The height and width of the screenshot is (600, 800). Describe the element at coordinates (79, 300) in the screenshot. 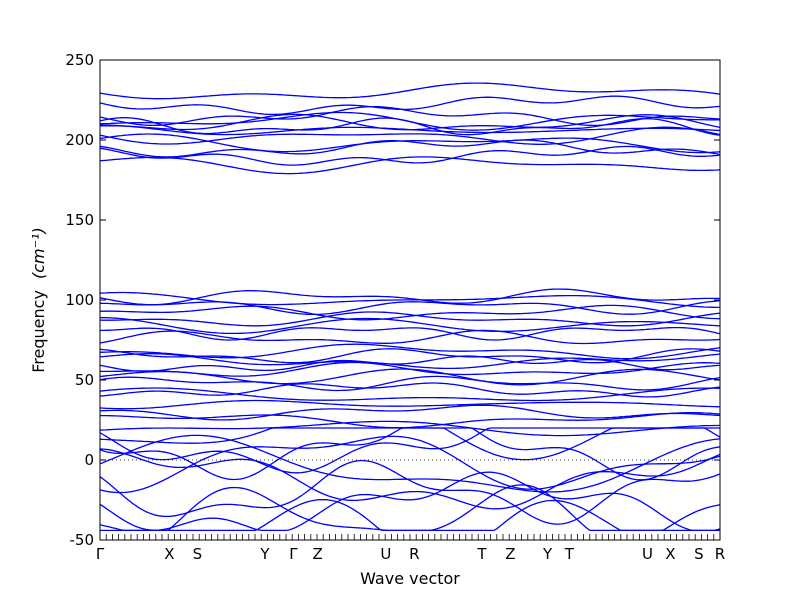

I see `y-tick-label: 100` at that location.